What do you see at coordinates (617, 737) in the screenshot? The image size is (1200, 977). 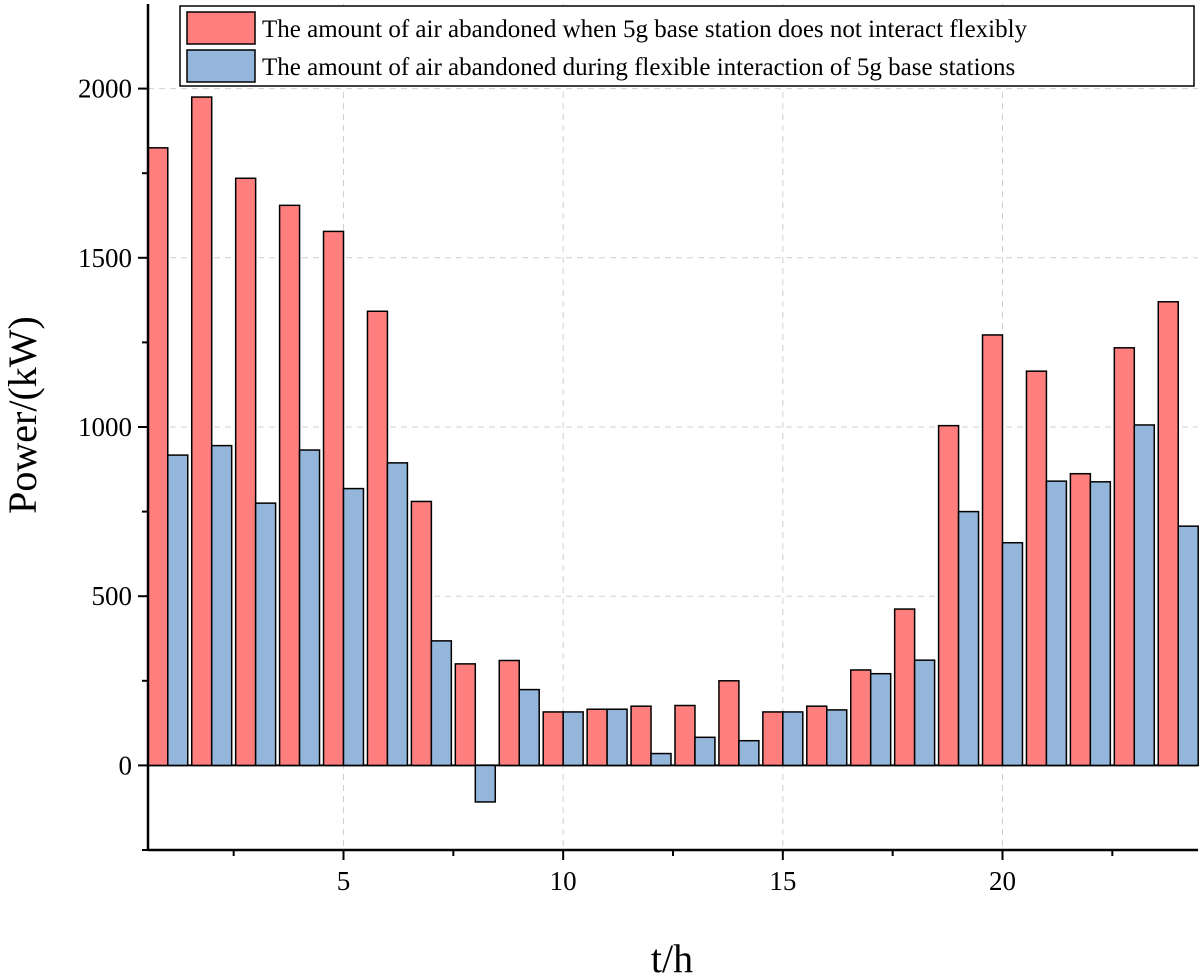 I see `bar-series-2-t11` at bounding box center [617, 737].